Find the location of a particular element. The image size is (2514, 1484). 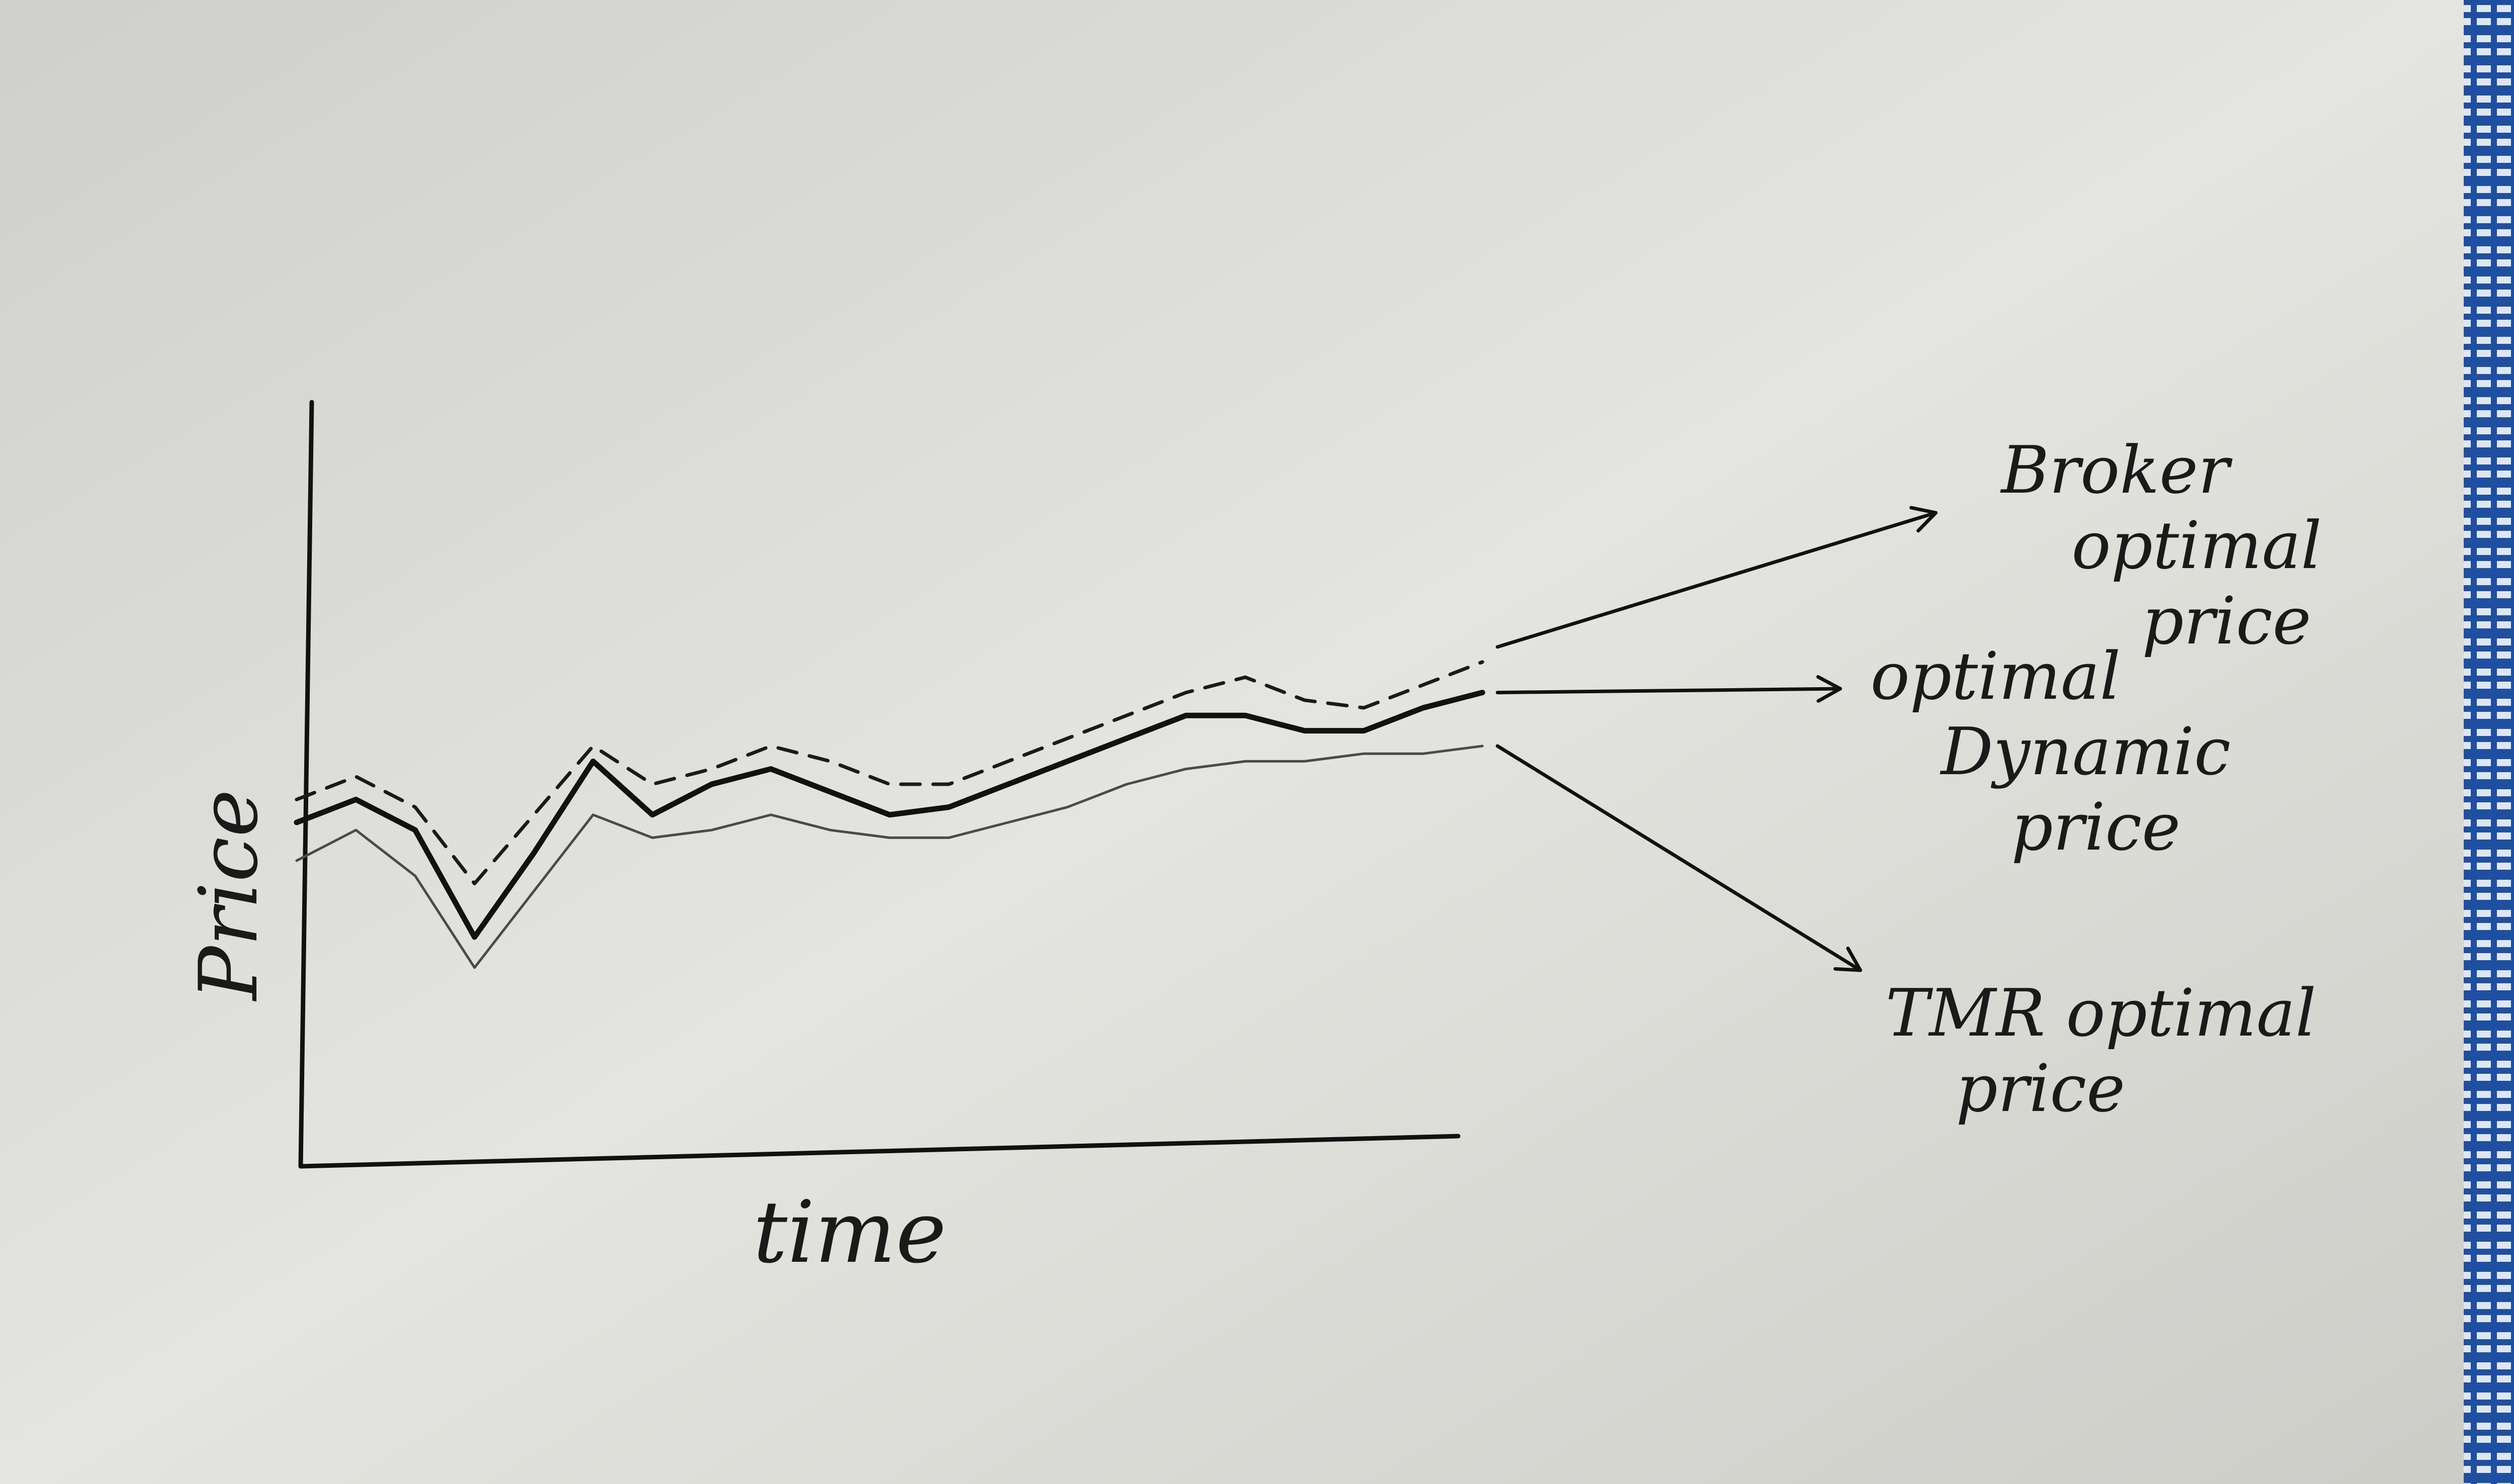

notebook-binding is located at coordinates (2489, 742).